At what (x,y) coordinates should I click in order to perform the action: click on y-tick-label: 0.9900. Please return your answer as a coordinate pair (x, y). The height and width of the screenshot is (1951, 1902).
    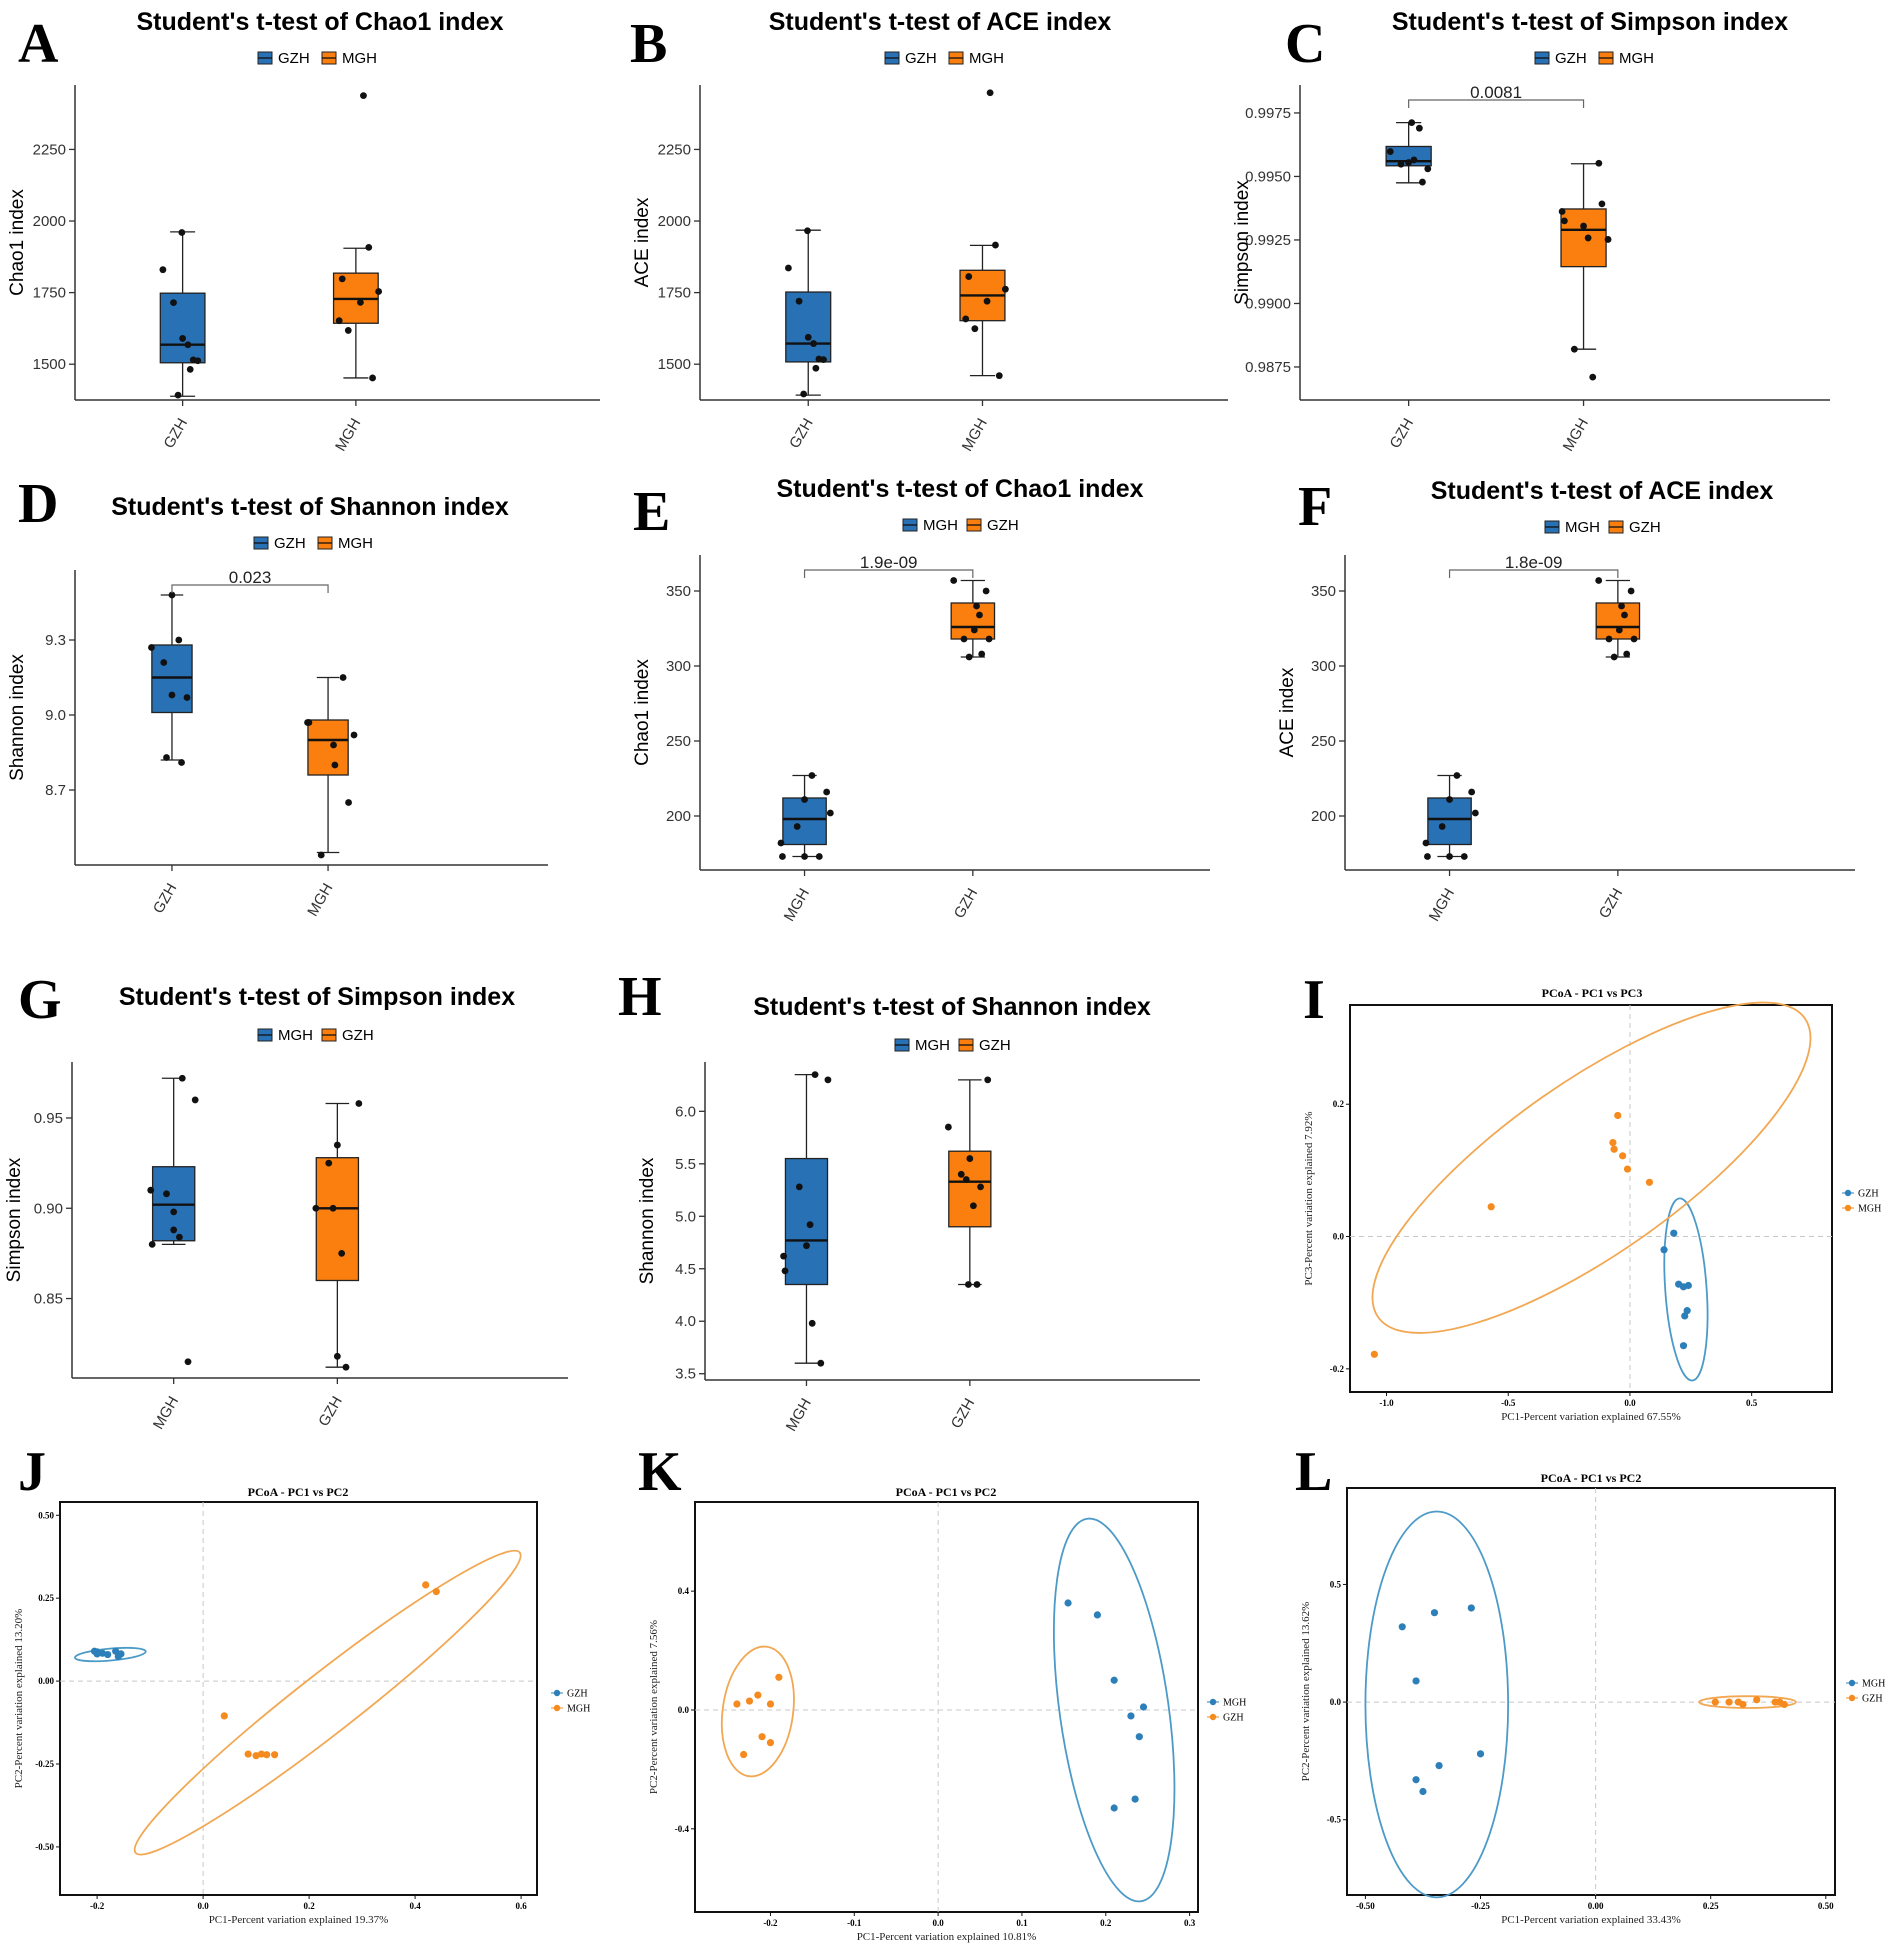
    Looking at the image, I should click on (1268, 303).